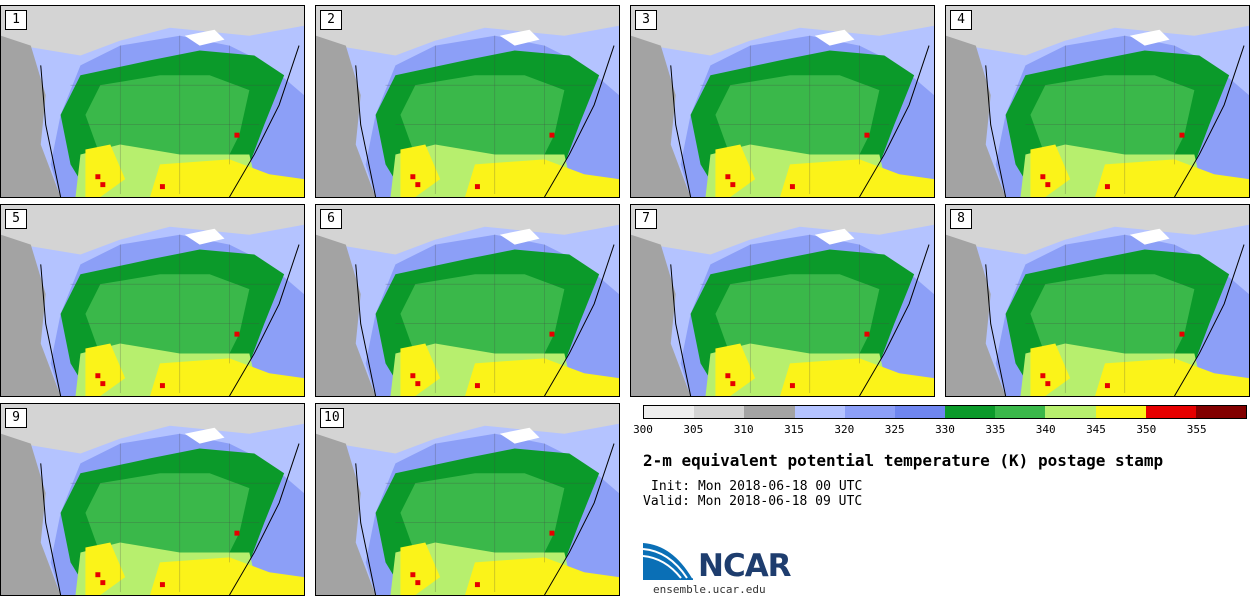  Describe the element at coordinates (794, 429) in the screenshot. I see `colorbar-tick-label: 315` at that location.